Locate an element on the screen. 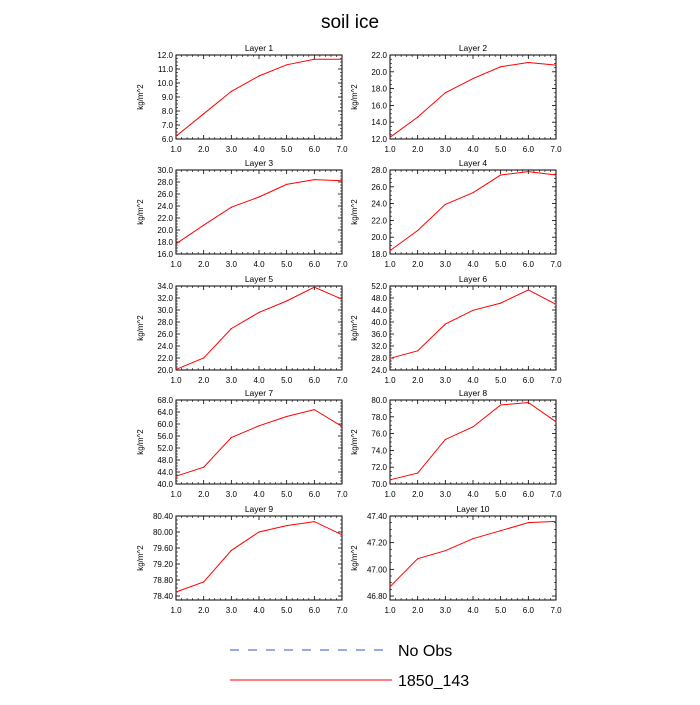 The image size is (700, 705). y-tick-label: 28.0 is located at coordinates (379, 358).